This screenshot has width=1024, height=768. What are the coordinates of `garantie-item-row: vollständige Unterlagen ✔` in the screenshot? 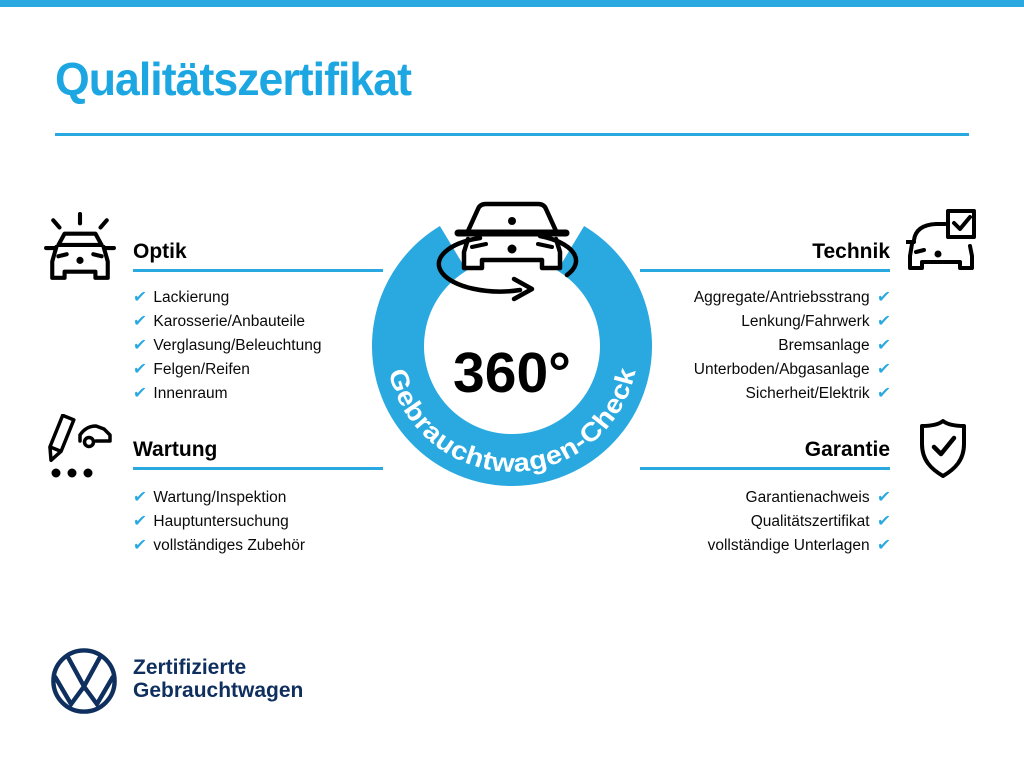 It's located at (750, 546).